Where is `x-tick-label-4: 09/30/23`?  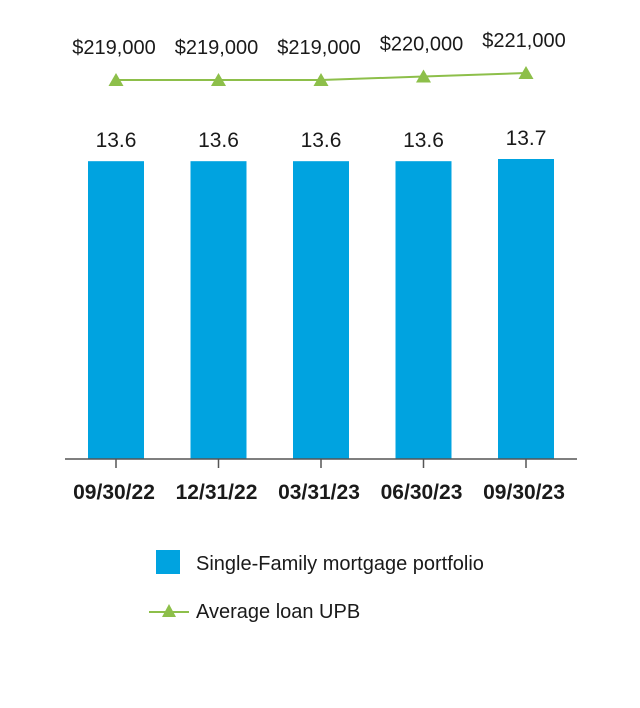 x-tick-label-4: 09/30/23 is located at coordinates (524, 492).